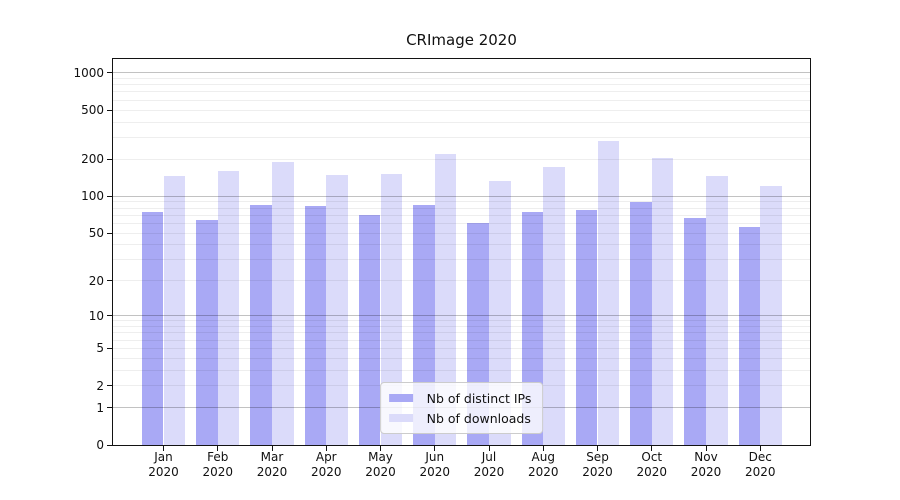 The image size is (900, 500). What do you see at coordinates (760, 457) in the screenshot?
I see `x-tick-month: Dec` at bounding box center [760, 457].